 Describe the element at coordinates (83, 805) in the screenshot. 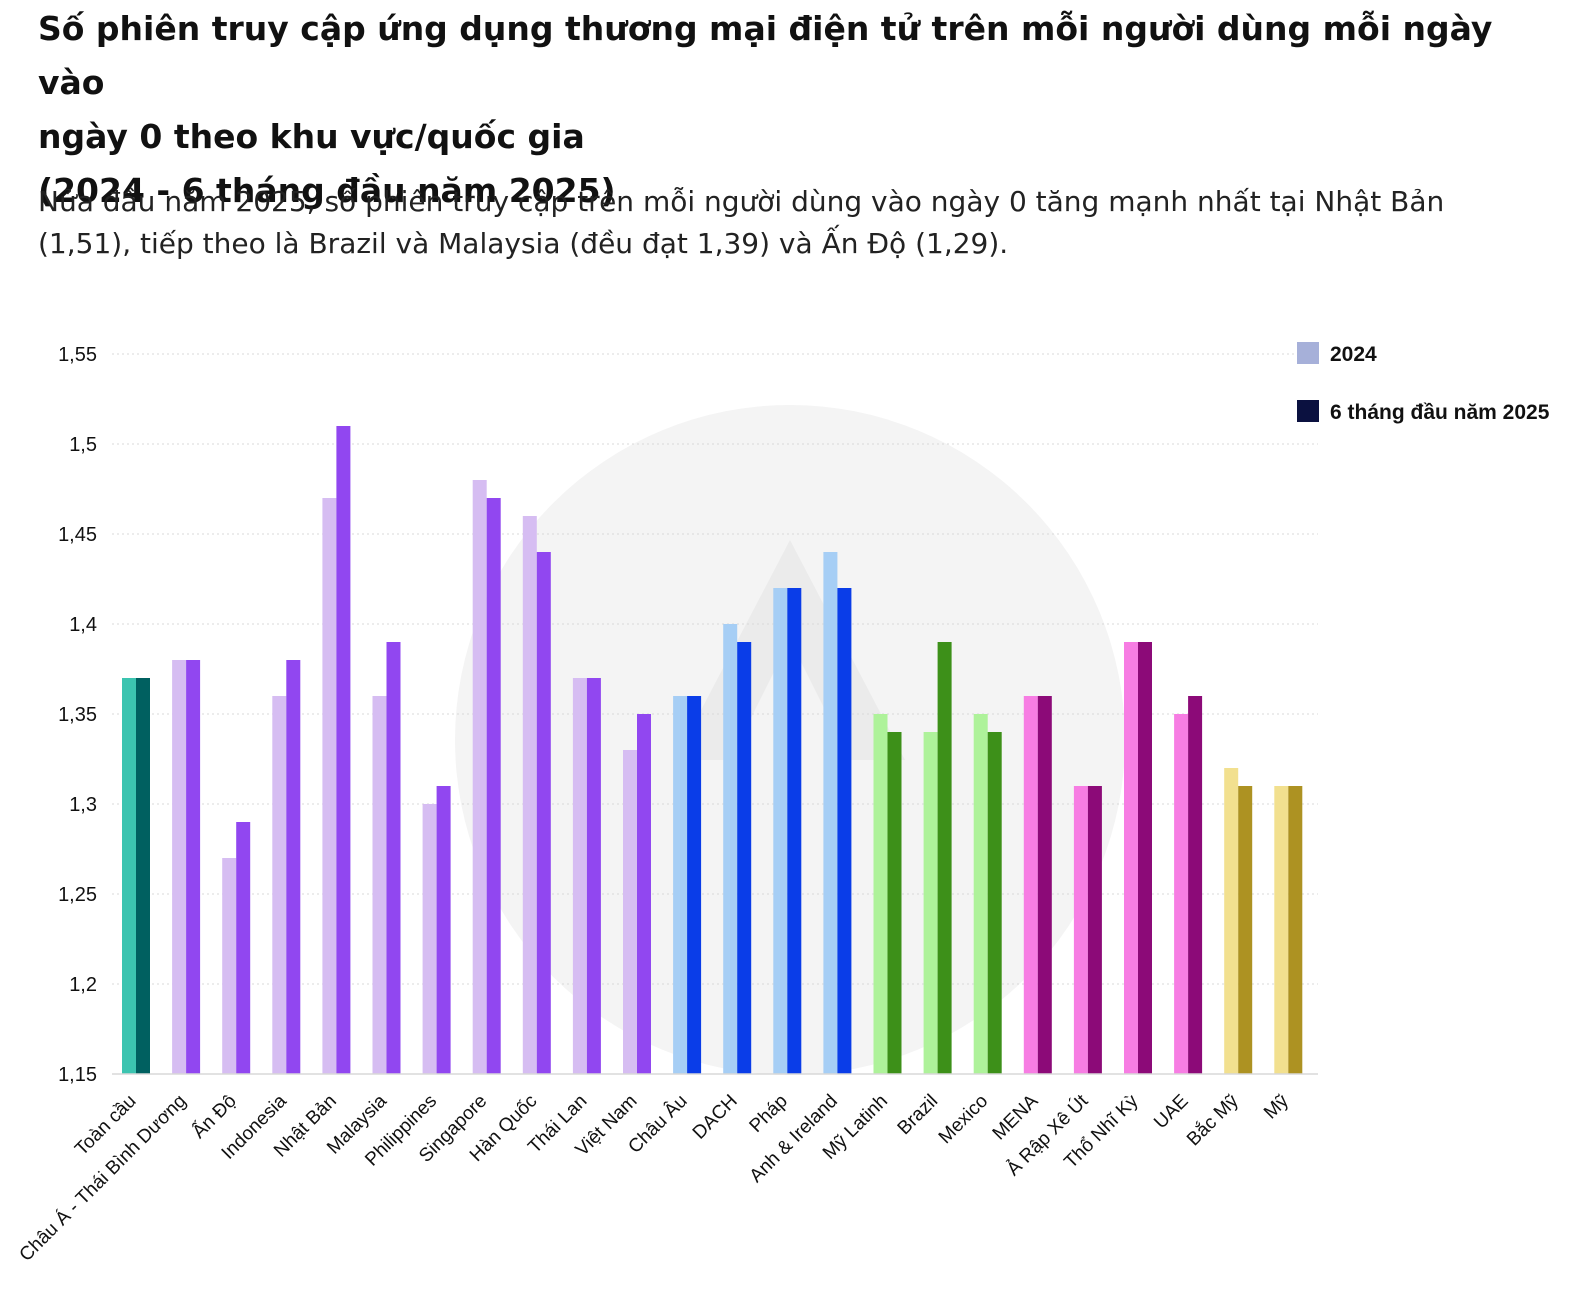

I see `y-tick-label: 1,3` at that location.